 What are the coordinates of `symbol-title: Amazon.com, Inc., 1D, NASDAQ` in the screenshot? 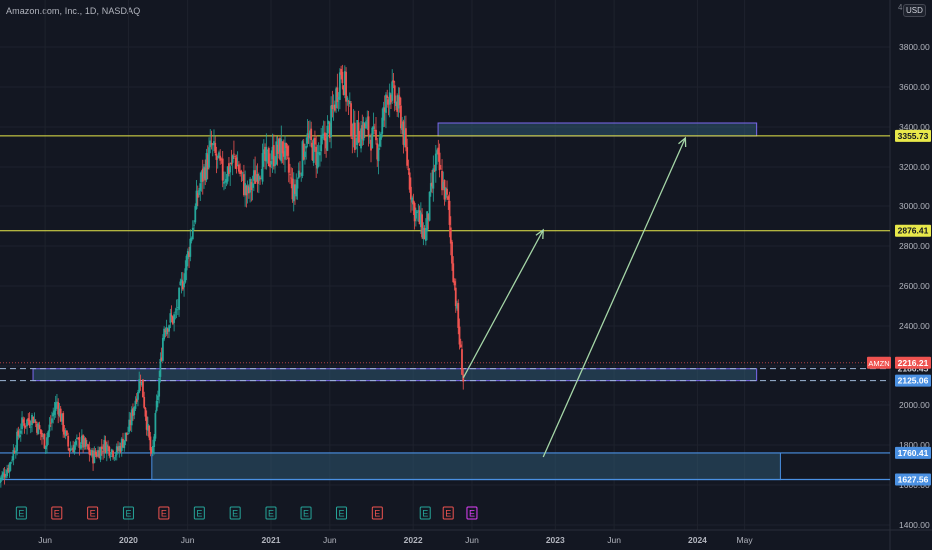 It's located at (73, 11).